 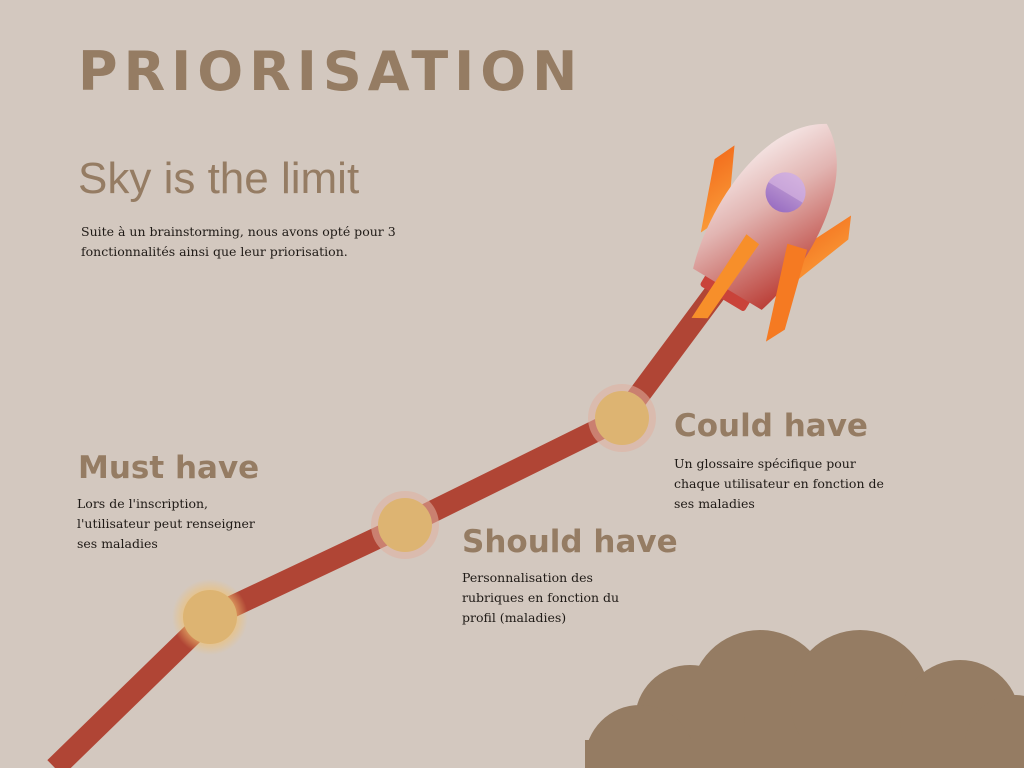 What do you see at coordinates (570, 542) in the screenshot?
I see `should-have-heading: Should have` at bounding box center [570, 542].